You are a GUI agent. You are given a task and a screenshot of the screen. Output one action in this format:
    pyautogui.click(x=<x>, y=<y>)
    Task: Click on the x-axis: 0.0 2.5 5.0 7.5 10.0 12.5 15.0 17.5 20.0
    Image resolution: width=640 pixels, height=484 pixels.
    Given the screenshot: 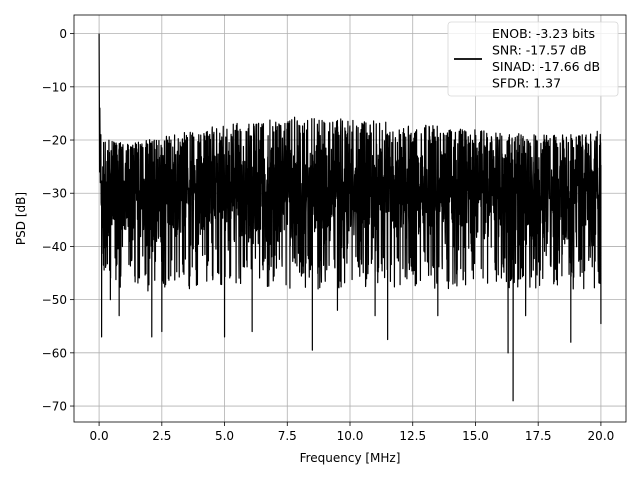 What is the action you would take?
    pyautogui.click(x=352, y=432)
    